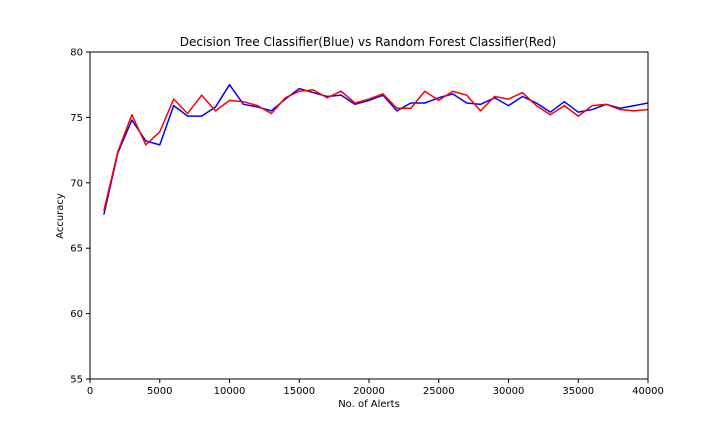 Image resolution: width=720 pixels, height=432 pixels. Describe the element at coordinates (299, 391) in the screenshot. I see `x-tick-label: 15000` at that location.